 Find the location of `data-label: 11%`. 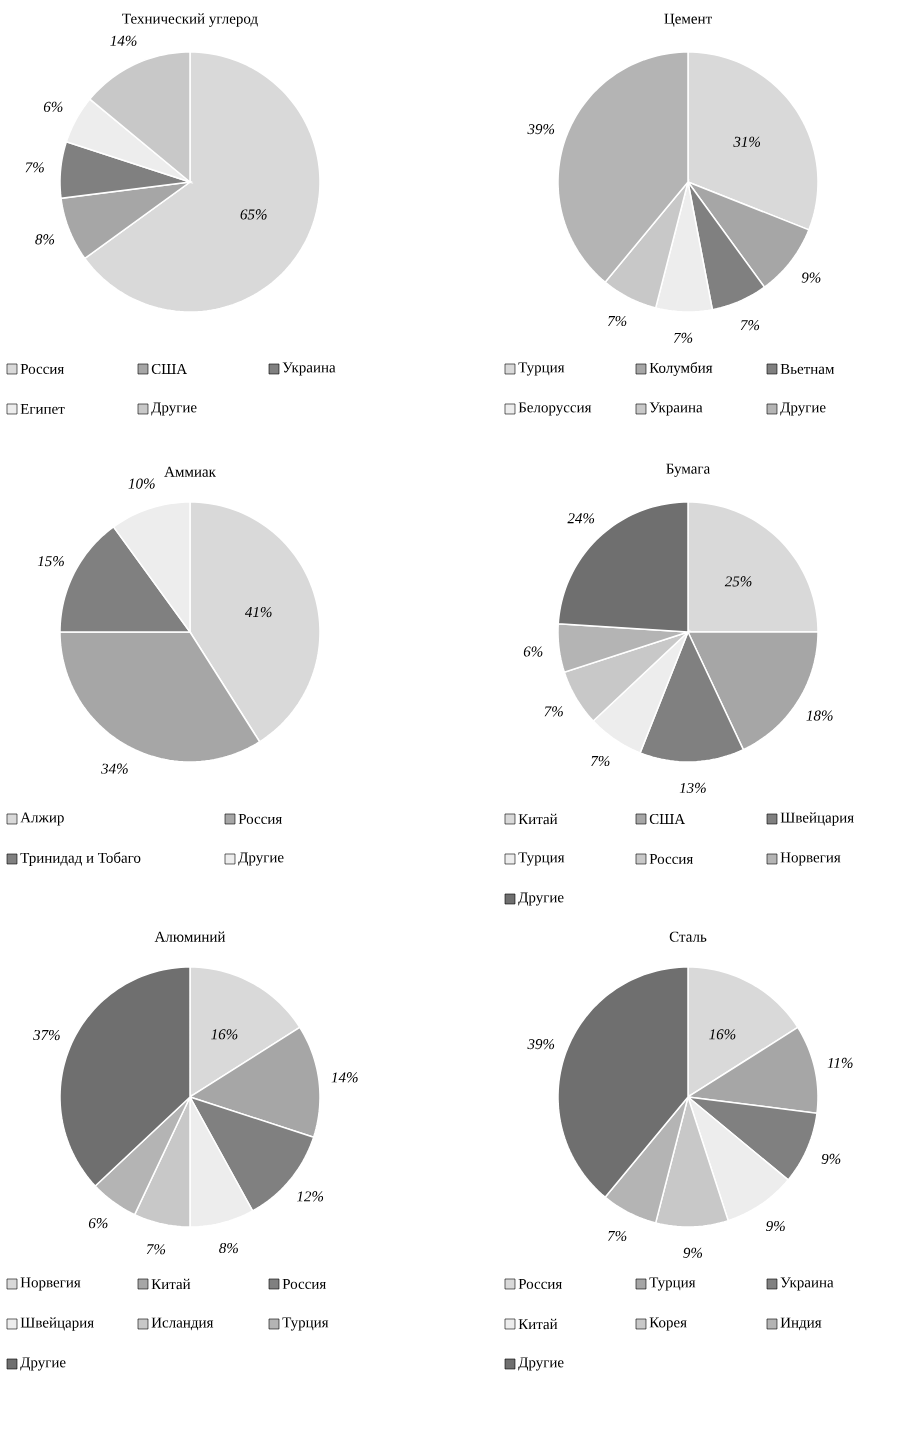

data-label: 11% is located at coordinates (840, 1063).